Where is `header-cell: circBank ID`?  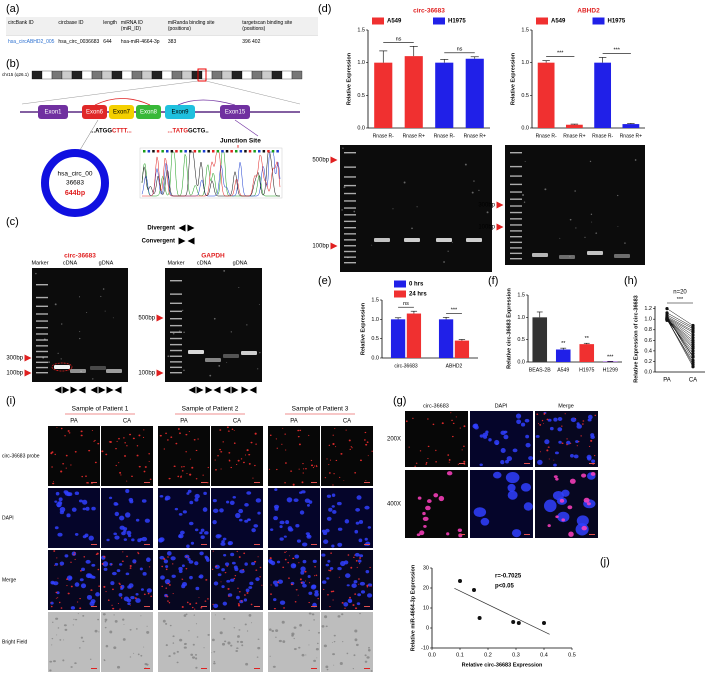 header-cell: circBank ID is located at coordinates (31, 26).